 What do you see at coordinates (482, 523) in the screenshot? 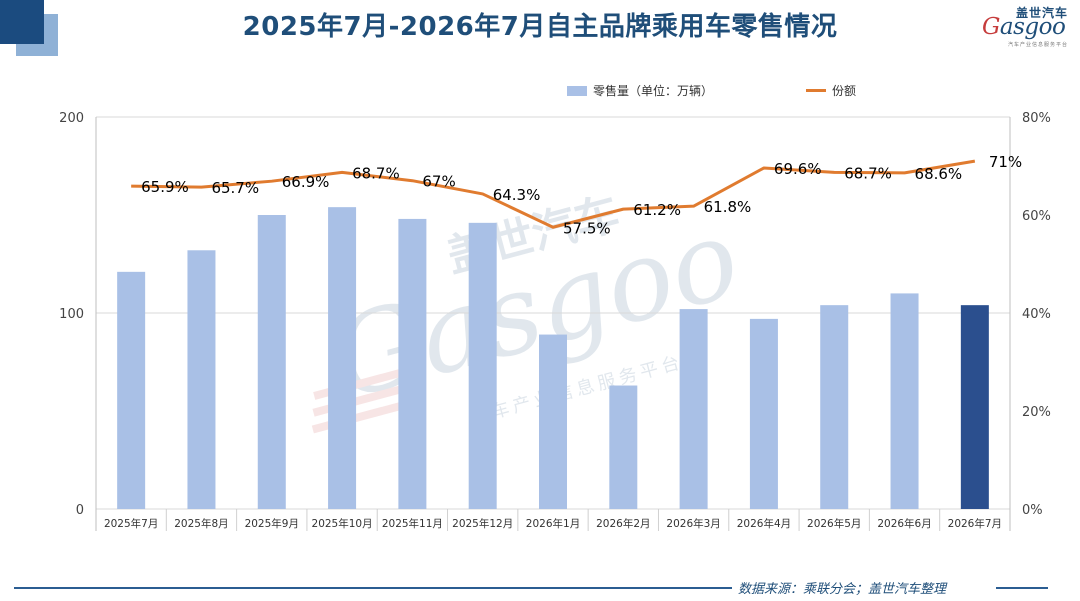
I see `x-tick-label: 2025年12月` at bounding box center [482, 523].